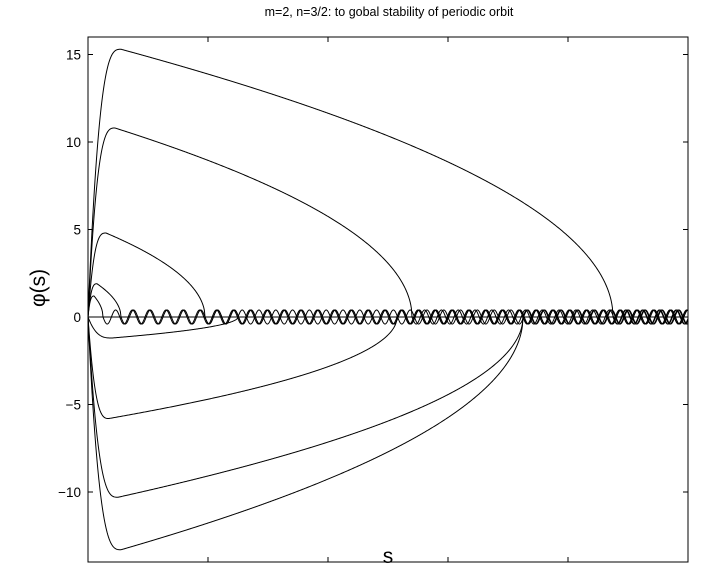 The width and height of the screenshot is (707, 565). What do you see at coordinates (73, 142) in the screenshot?
I see `y-tick-label: 10` at bounding box center [73, 142].